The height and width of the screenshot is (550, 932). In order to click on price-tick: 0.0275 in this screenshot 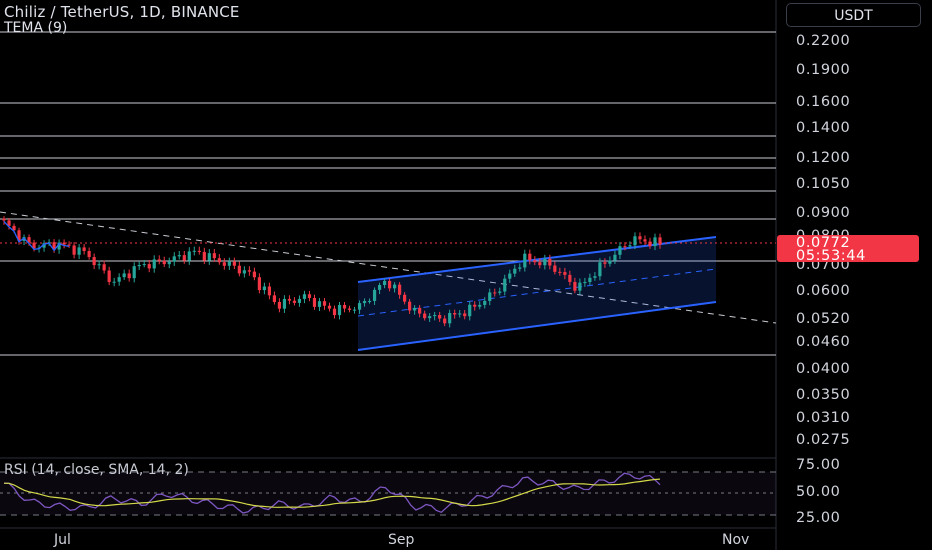, I will do `click(823, 440)`.